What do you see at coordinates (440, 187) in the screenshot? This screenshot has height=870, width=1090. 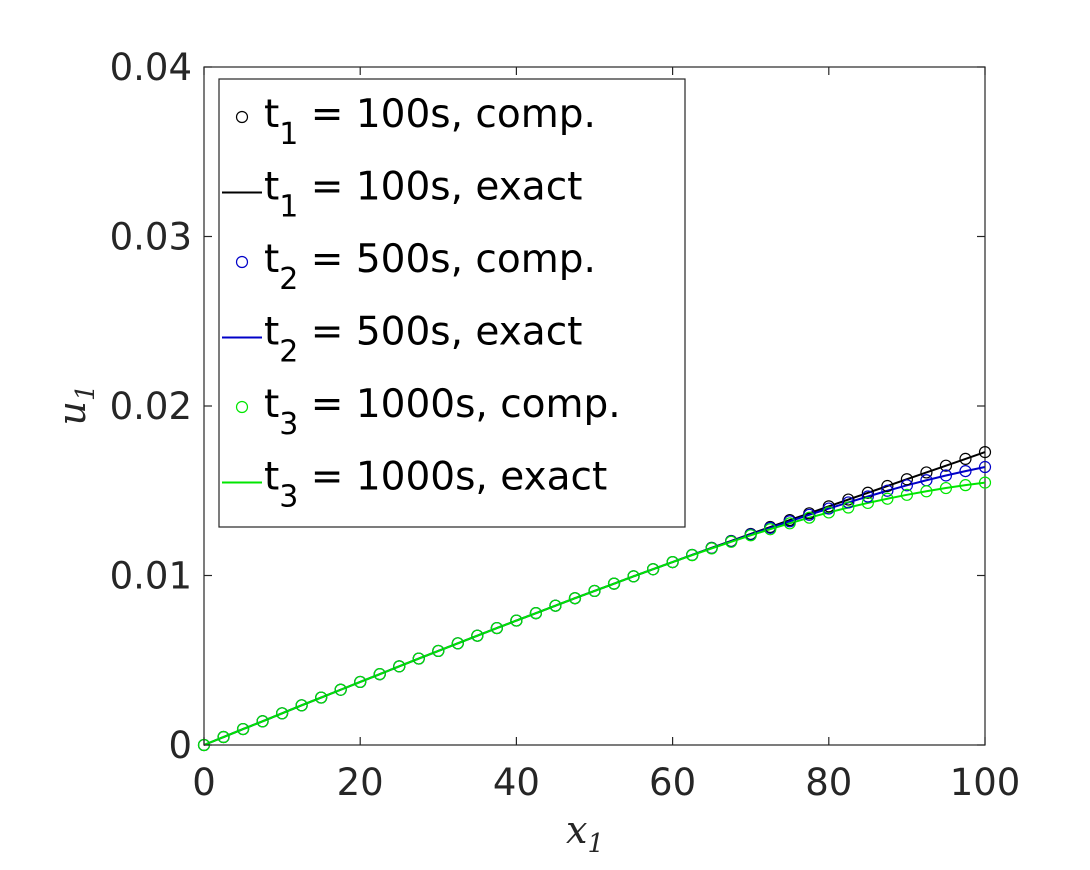 I see `legend-label-rest: = 100s, exact` at bounding box center [440, 187].